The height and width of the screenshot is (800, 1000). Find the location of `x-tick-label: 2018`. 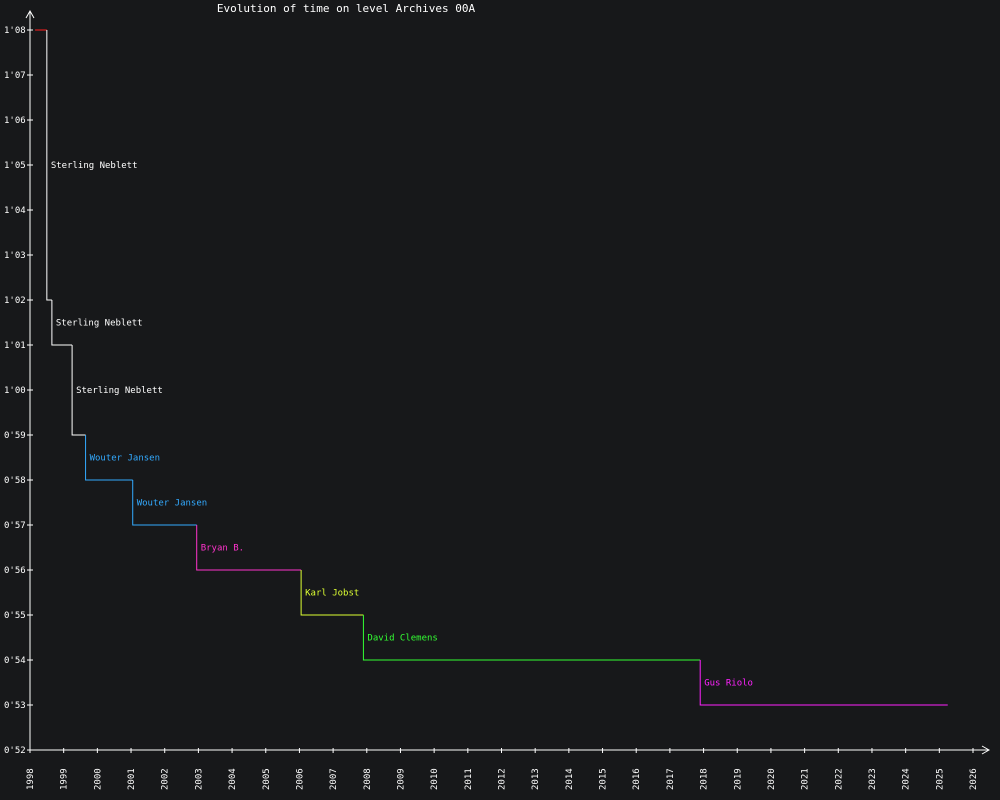

x-tick-label: 2018 is located at coordinates (705, 779).